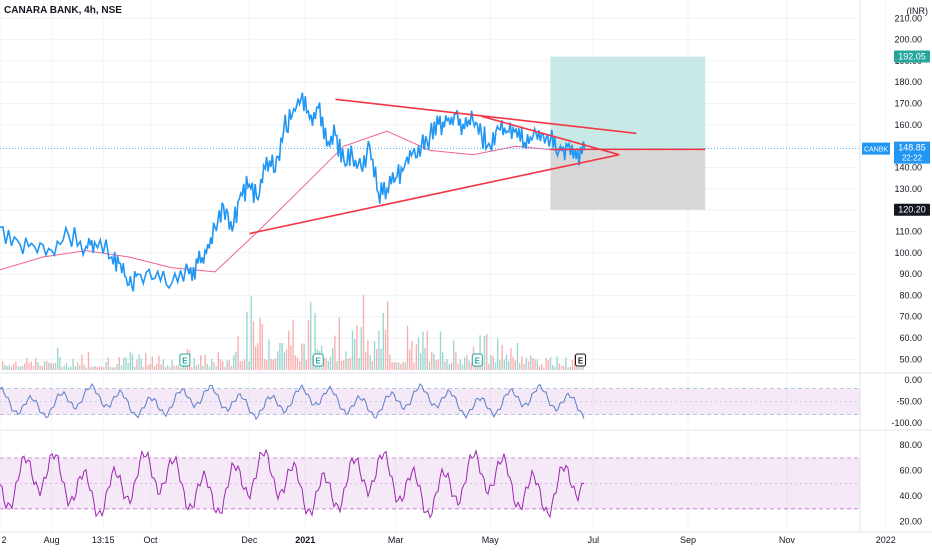 Image resolution: width=932 pixels, height=555 pixels. What do you see at coordinates (910, 496) in the screenshot?
I see `oscillator-2-tick-label: 40.00` at bounding box center [910, 496].